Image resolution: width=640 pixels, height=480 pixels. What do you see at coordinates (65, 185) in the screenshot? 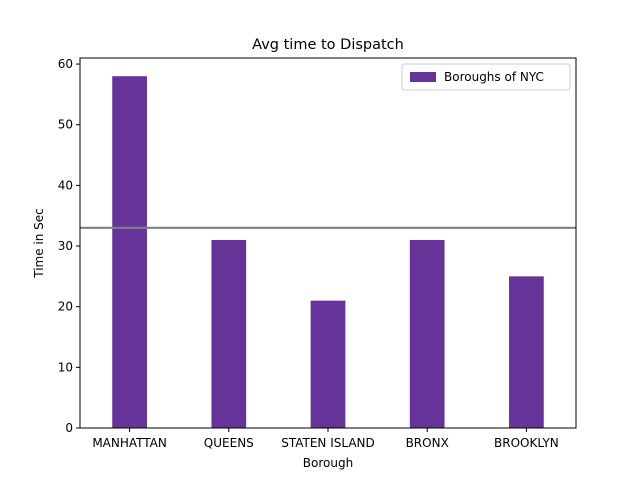
I see `y-tick-label: 40` at bounding box center [65, 185].